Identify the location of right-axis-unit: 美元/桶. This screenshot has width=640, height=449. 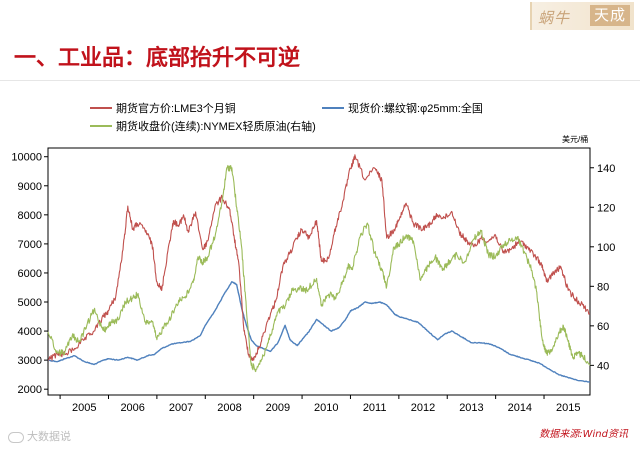
(575, 139).